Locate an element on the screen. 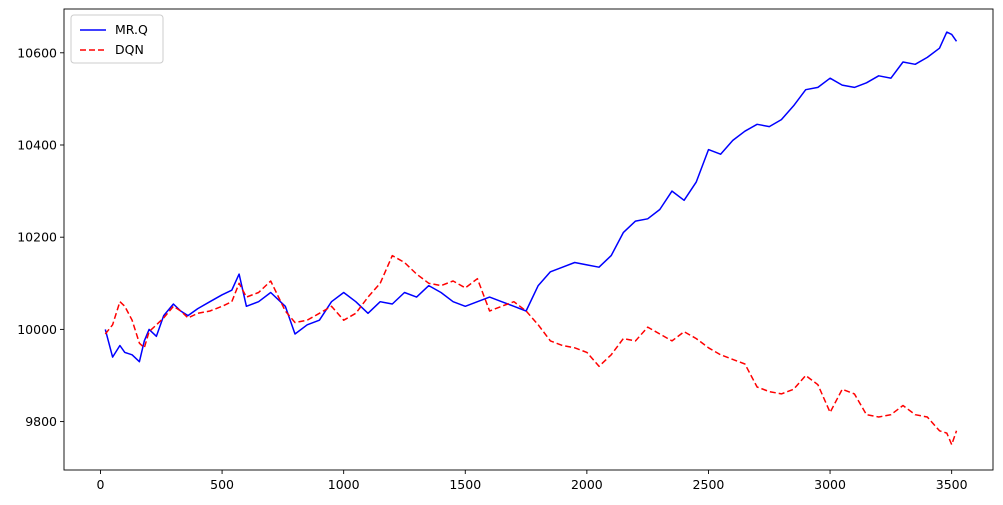  legend: MR.Q DQN is located at coordinates (117, 39).